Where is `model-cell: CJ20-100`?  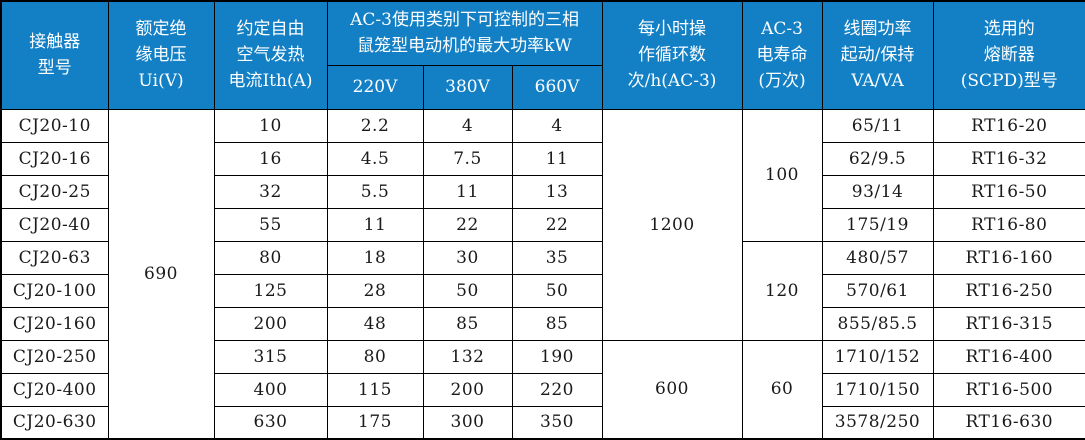 model-cell: CJ20-100 is located at coordinates (54, 290).